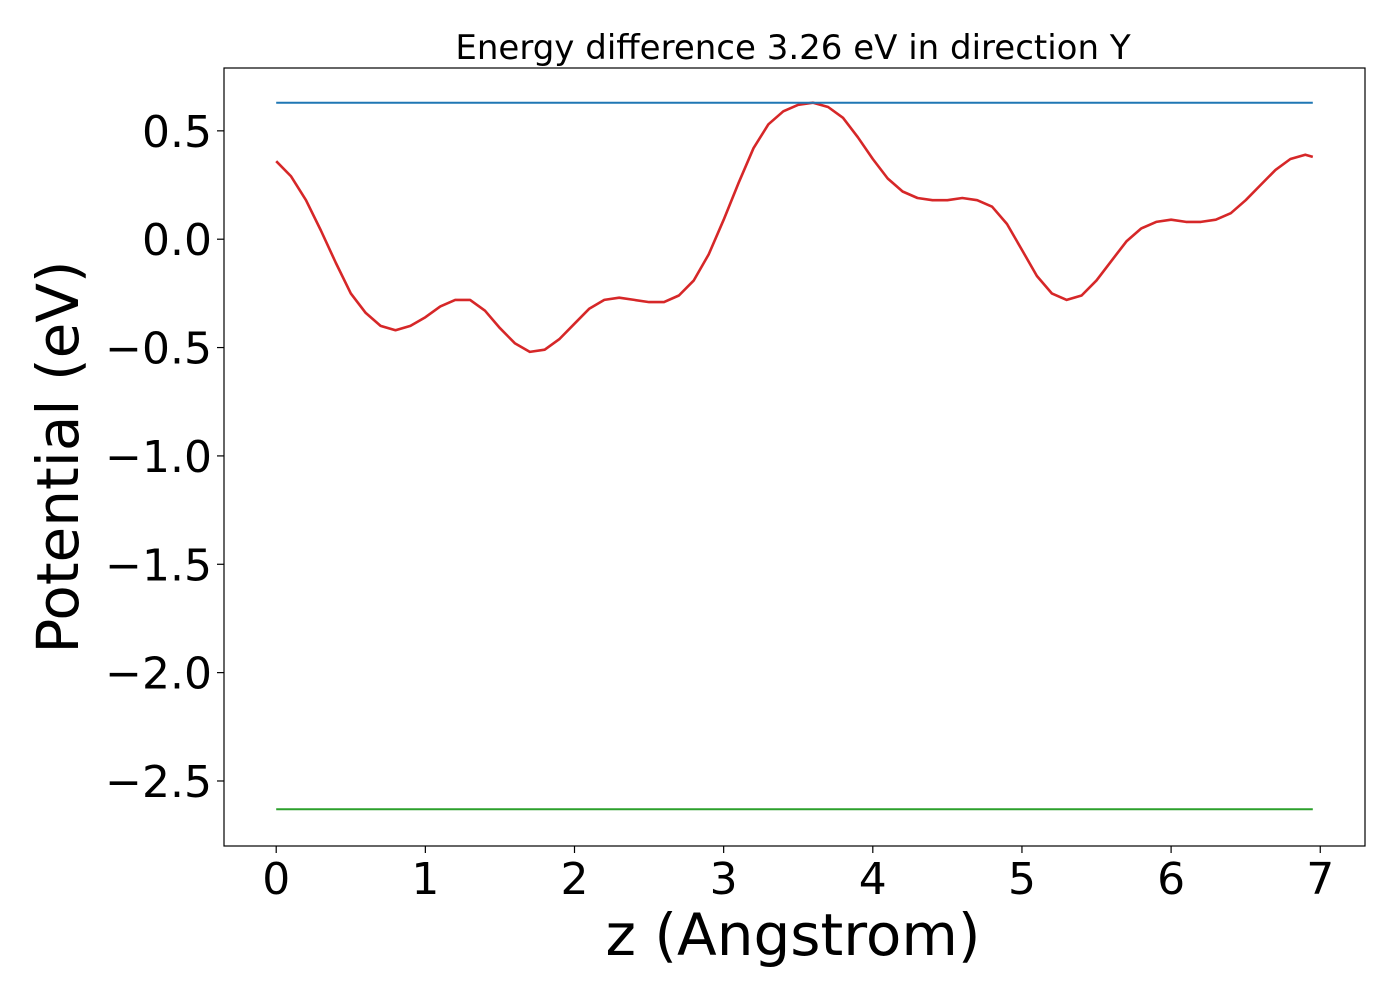 The width and height of the screenshot is (1400, 1000). What do you see at coordinates (158, 674) in the screenshot?
I see `y-tick-label: −2.0` at bounding box center [158, 674].